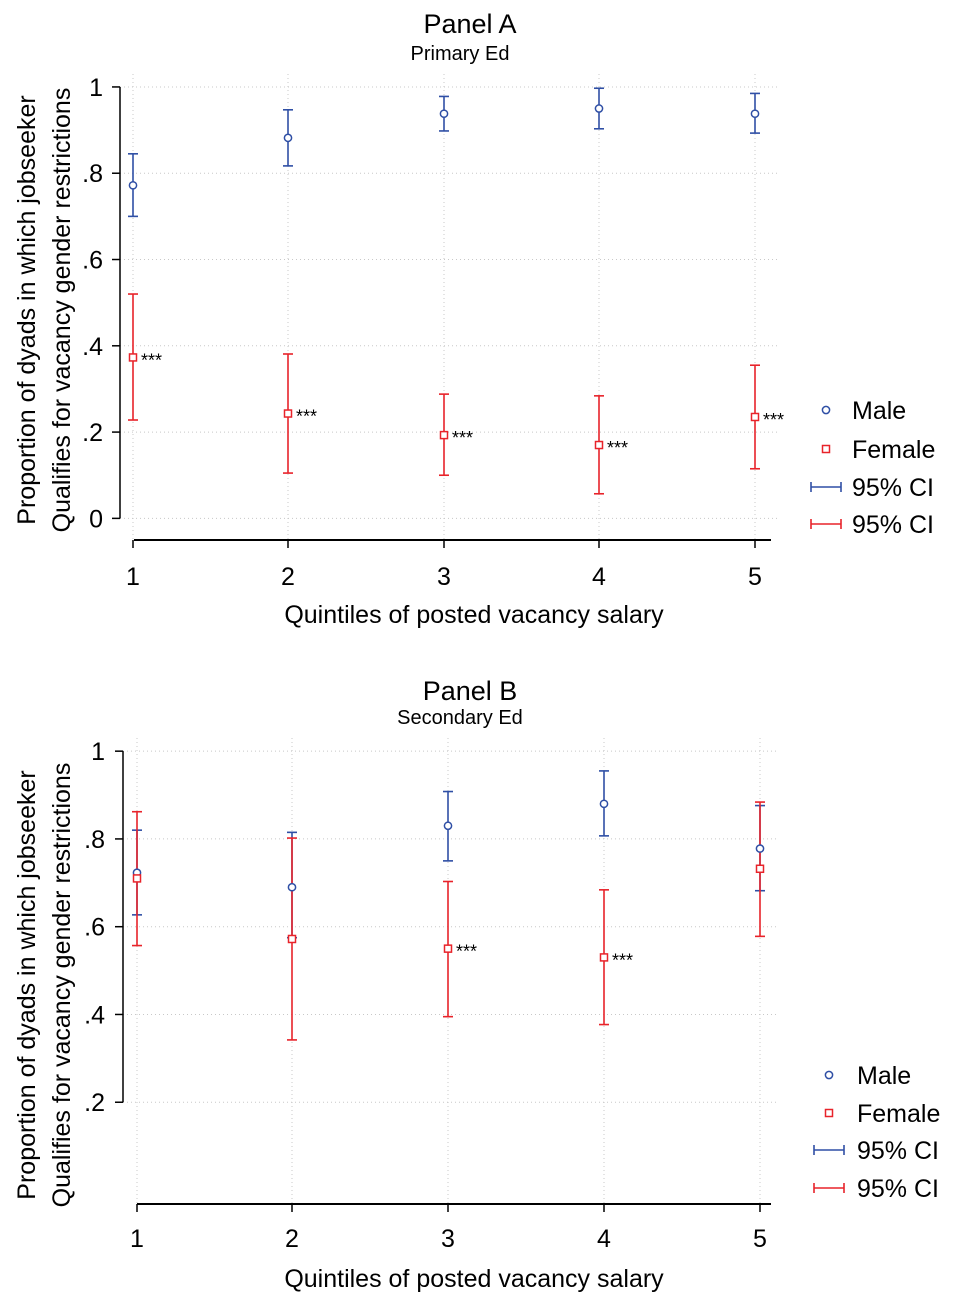 This screenshot has width=956, height=1294. Describe the element at coordinates (460, 718) in the screenshot. I see `chart-subtitle: Secondary Ed` at that location.